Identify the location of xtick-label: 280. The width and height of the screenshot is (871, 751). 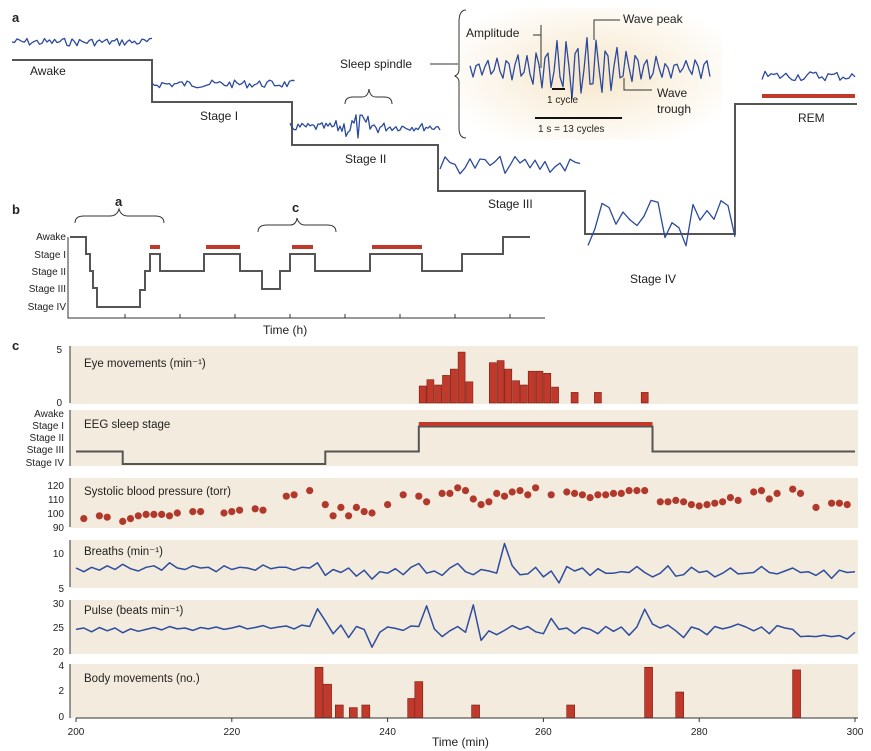
(699, 732).